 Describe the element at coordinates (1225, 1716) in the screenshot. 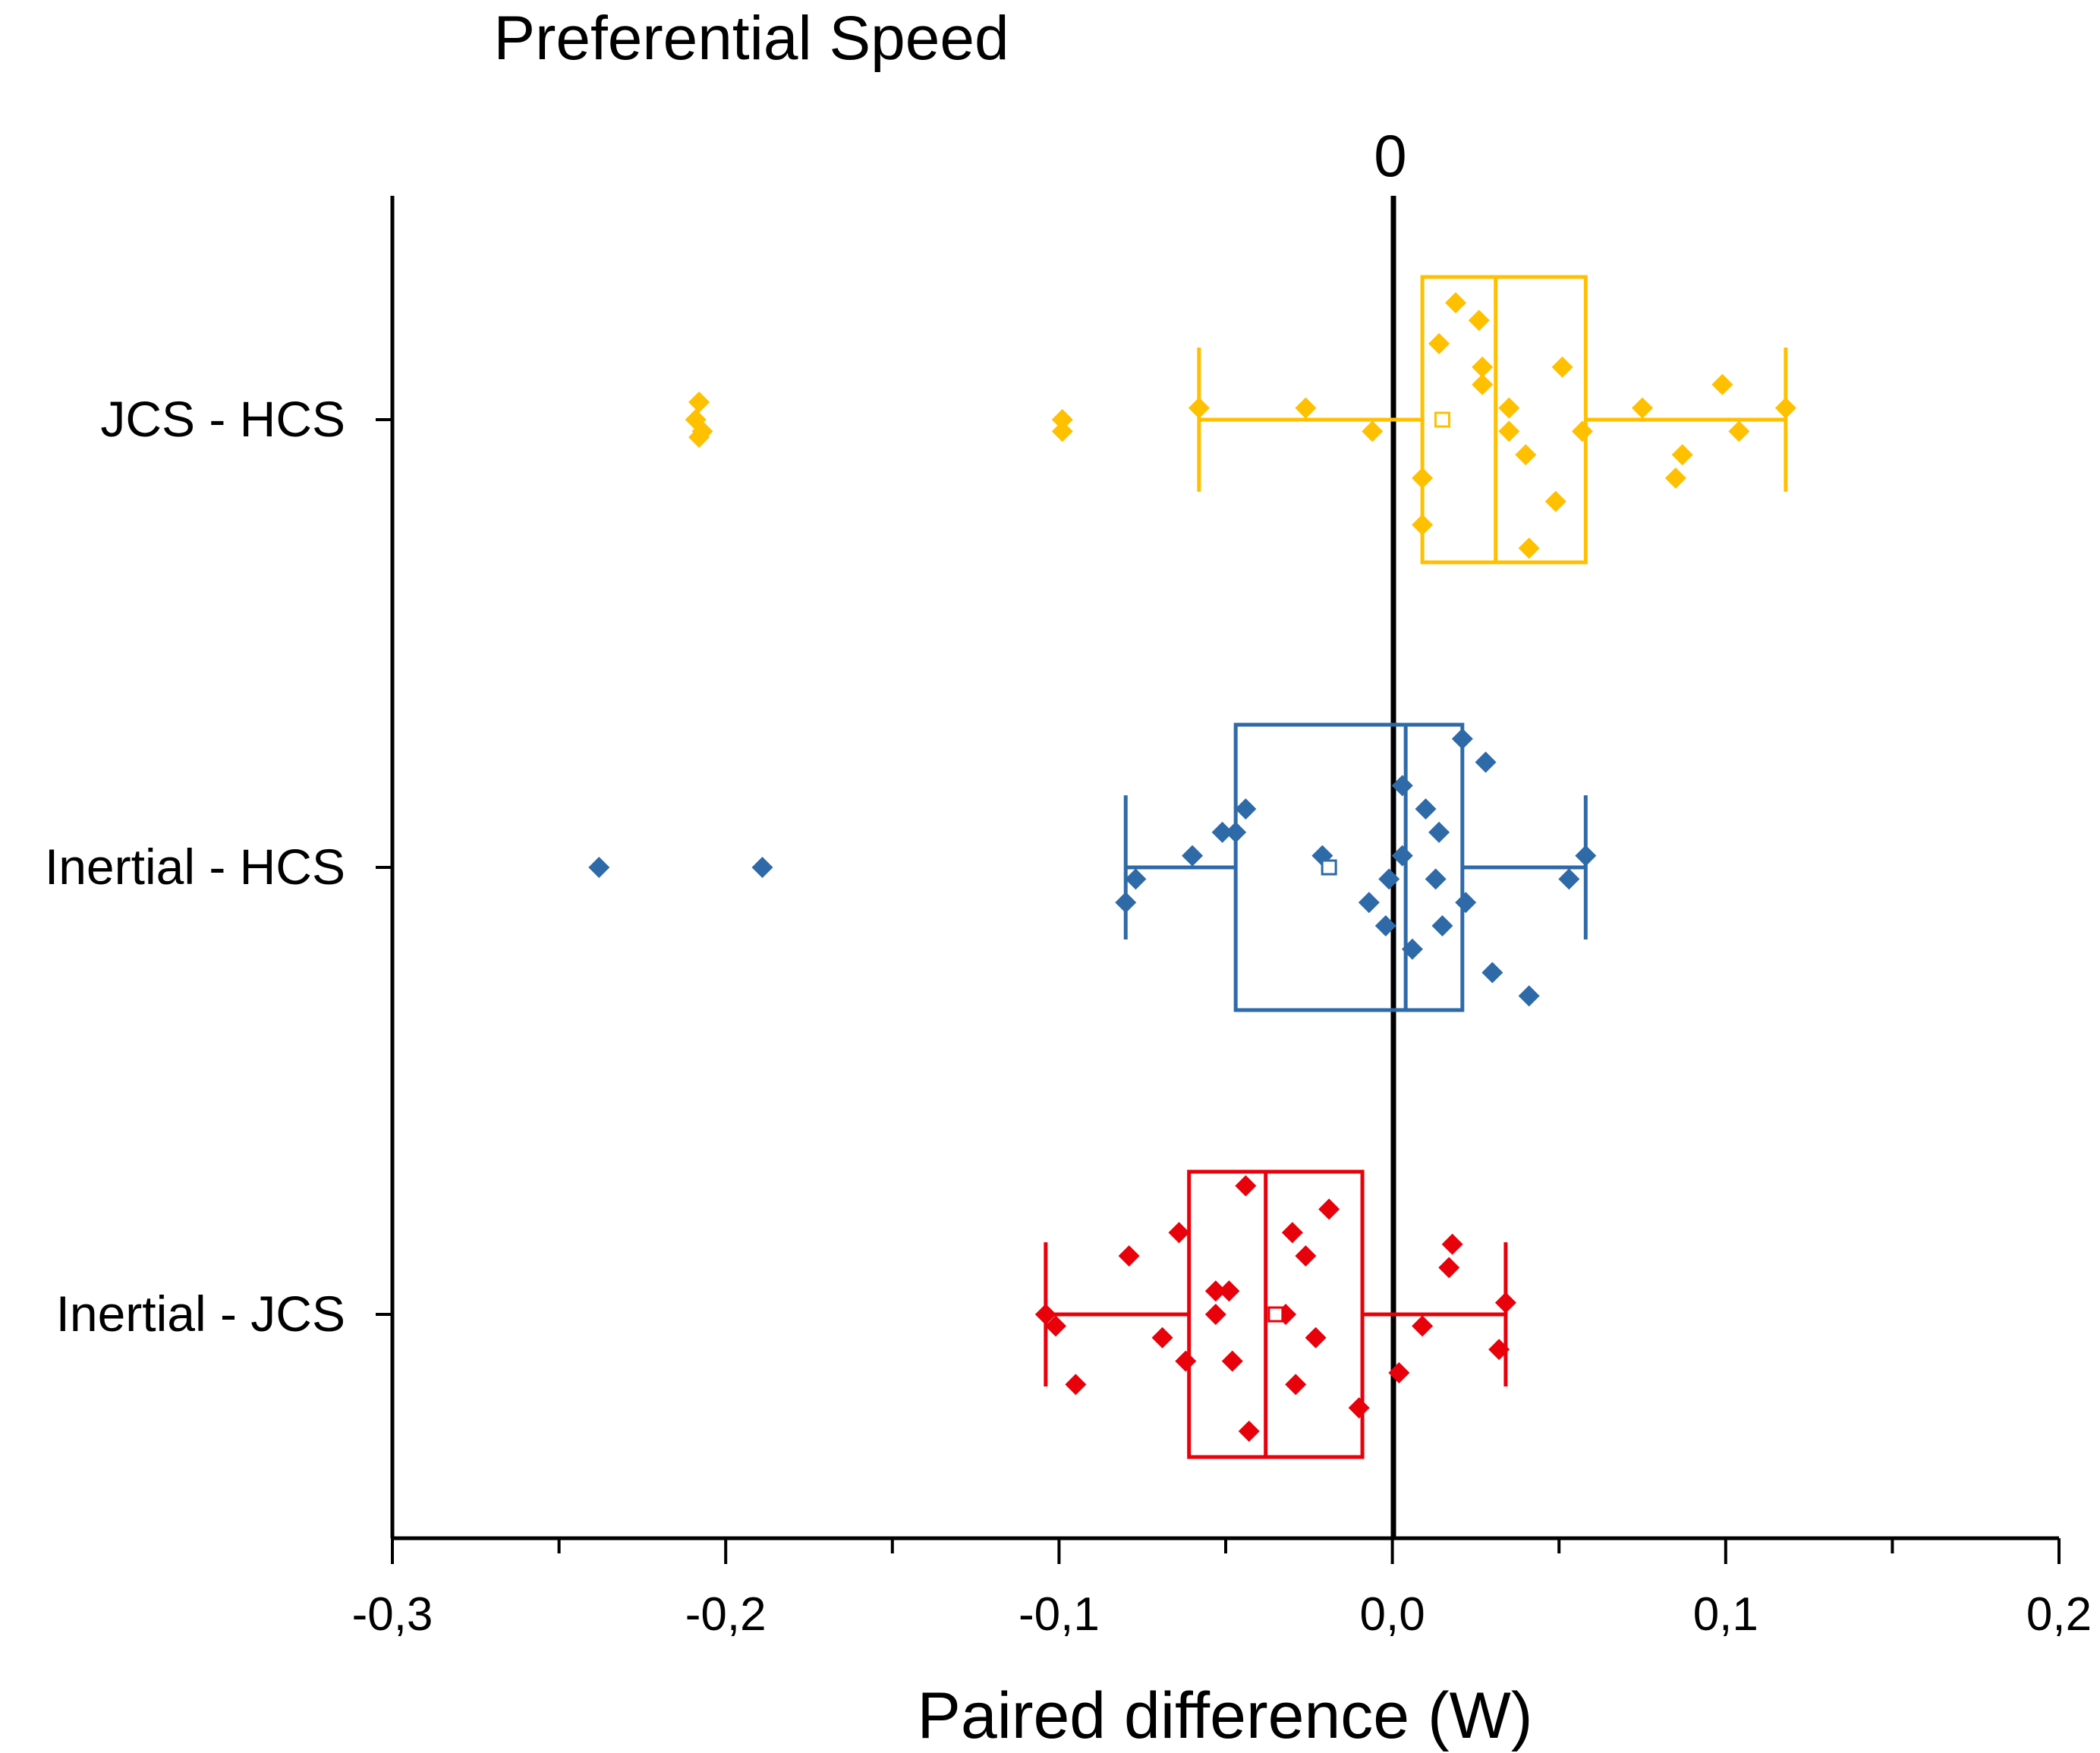

I see `x-axis-label: Paired difference (W)` at that location.